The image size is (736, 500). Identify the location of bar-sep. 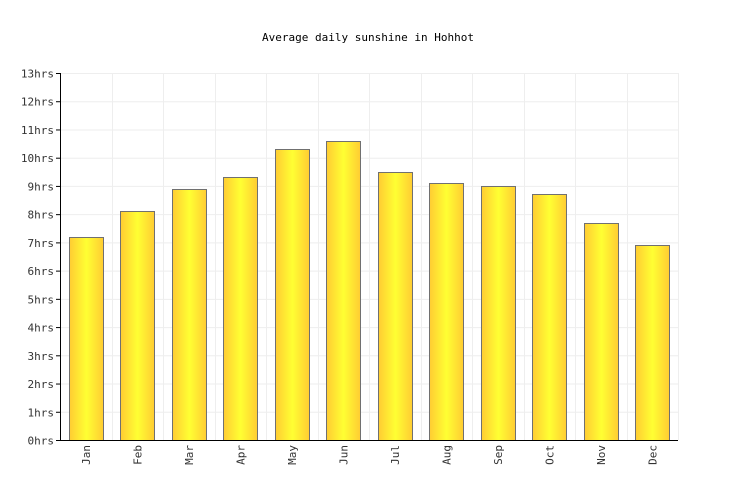
(498, 313).